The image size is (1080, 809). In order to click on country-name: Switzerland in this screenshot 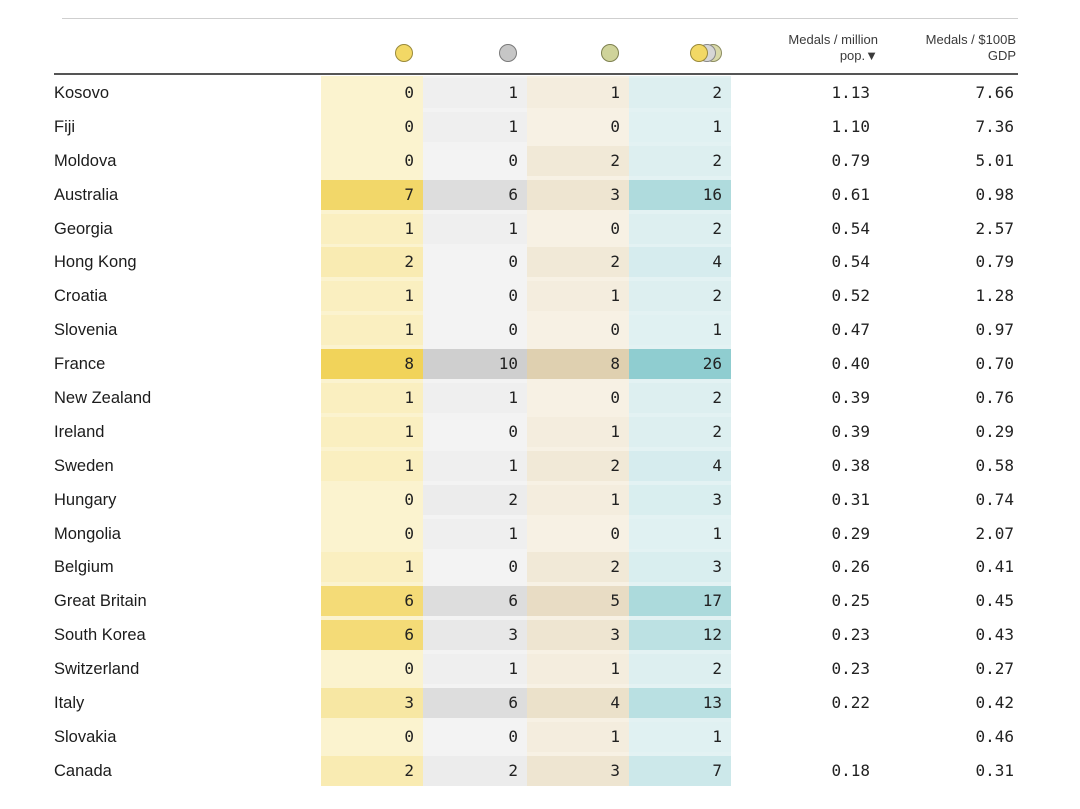, I will do `click(97, 669)`.